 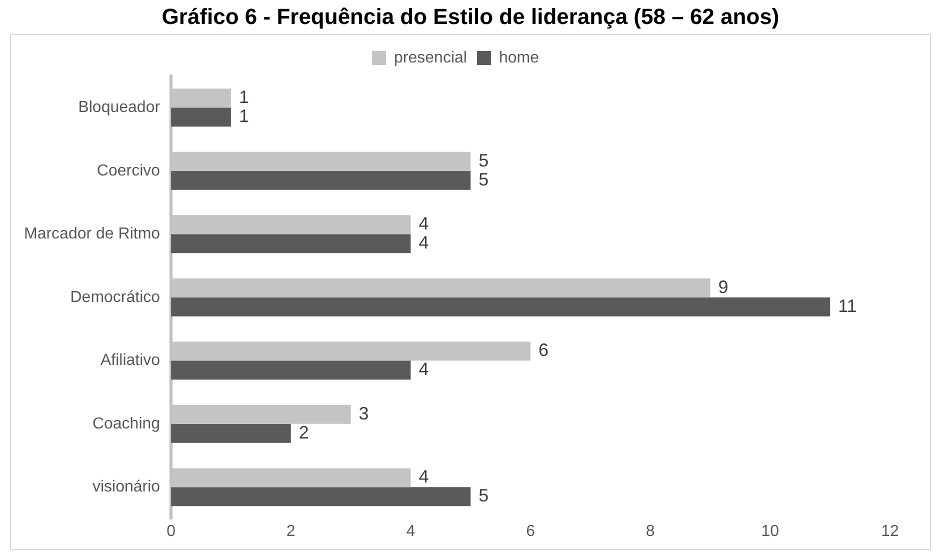 I want to click on y-tick-label: visionário, so click(x=126, y=487).